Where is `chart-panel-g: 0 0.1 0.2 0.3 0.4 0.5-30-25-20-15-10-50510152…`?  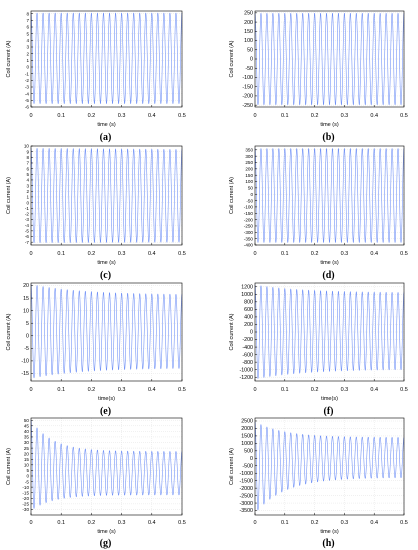 chart-panel-g: 0 0.1 0.2 0.3 0.4 0.5-30-25-20-15-10-50510152… is located at coordinates (96, 483).